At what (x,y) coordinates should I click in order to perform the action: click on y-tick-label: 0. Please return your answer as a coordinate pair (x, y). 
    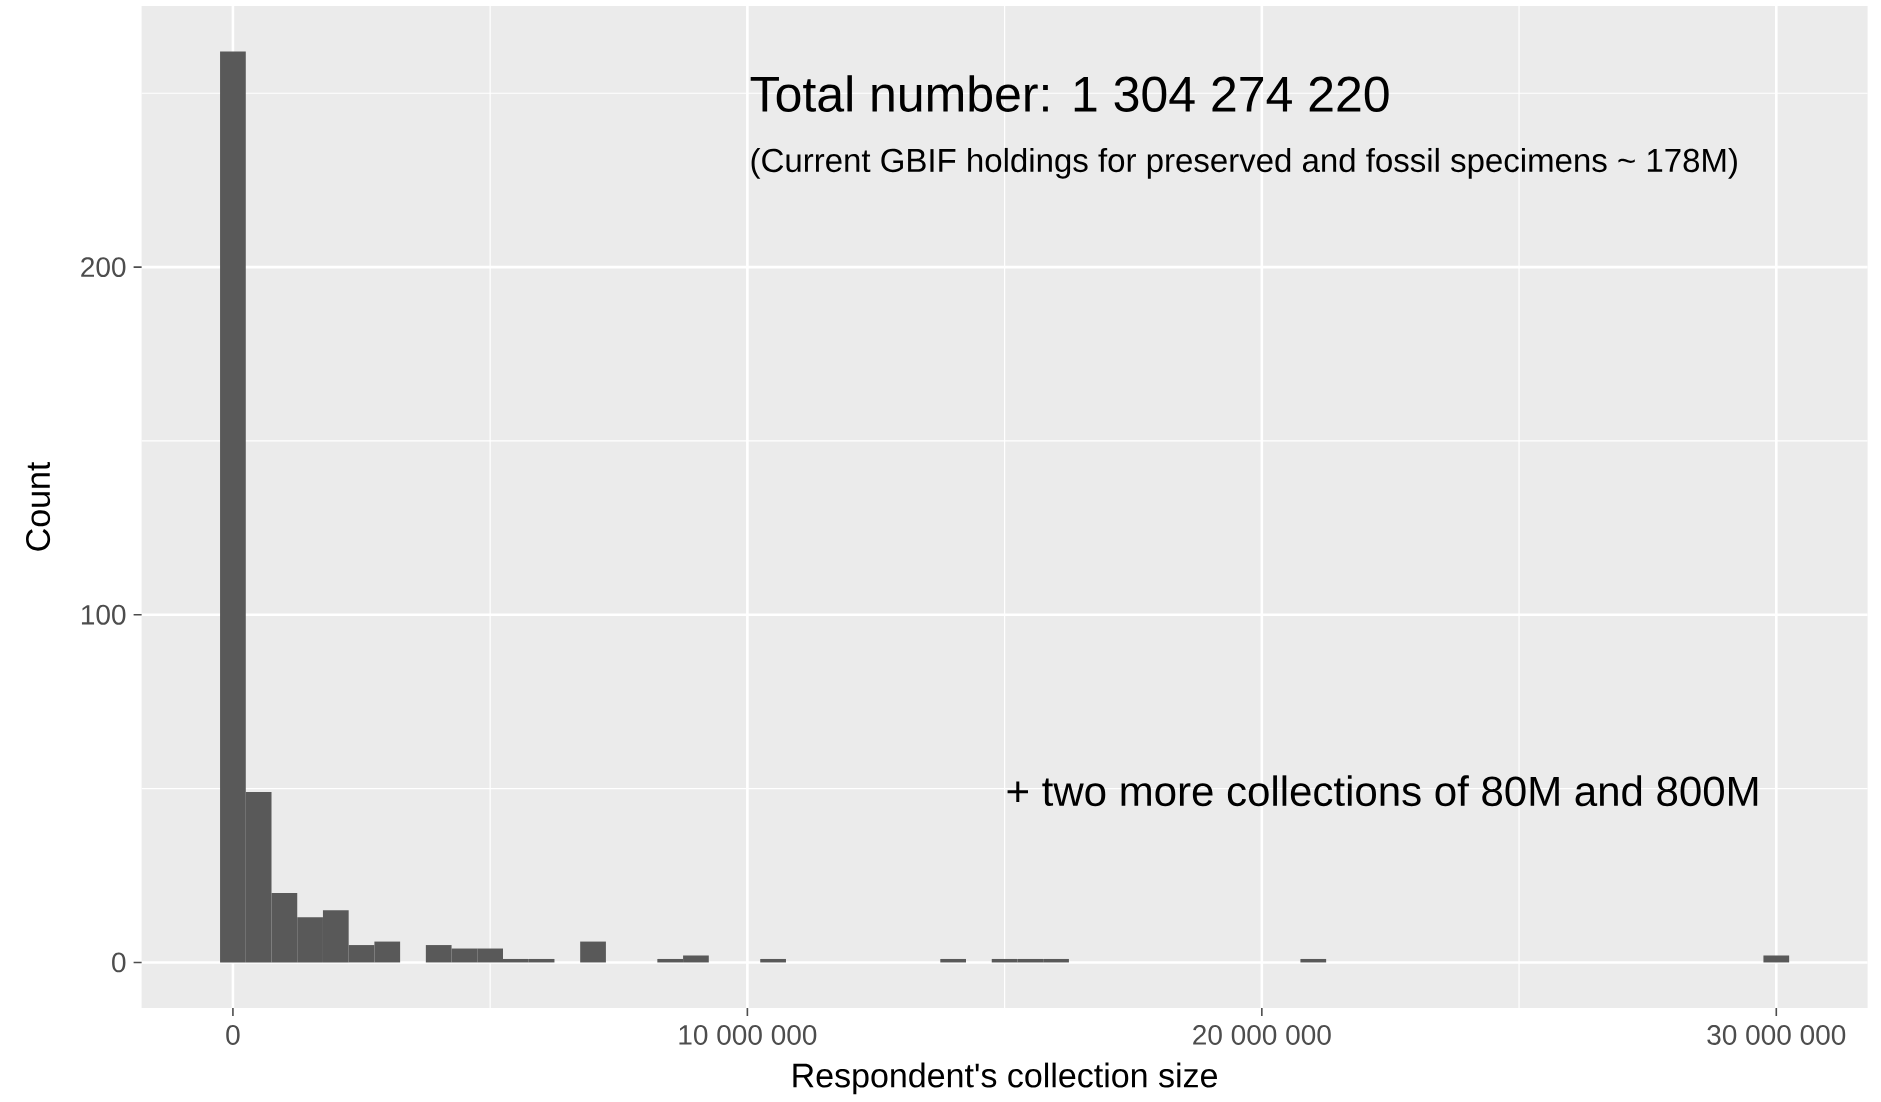
    Looking at the image, I should click on (119, 962).